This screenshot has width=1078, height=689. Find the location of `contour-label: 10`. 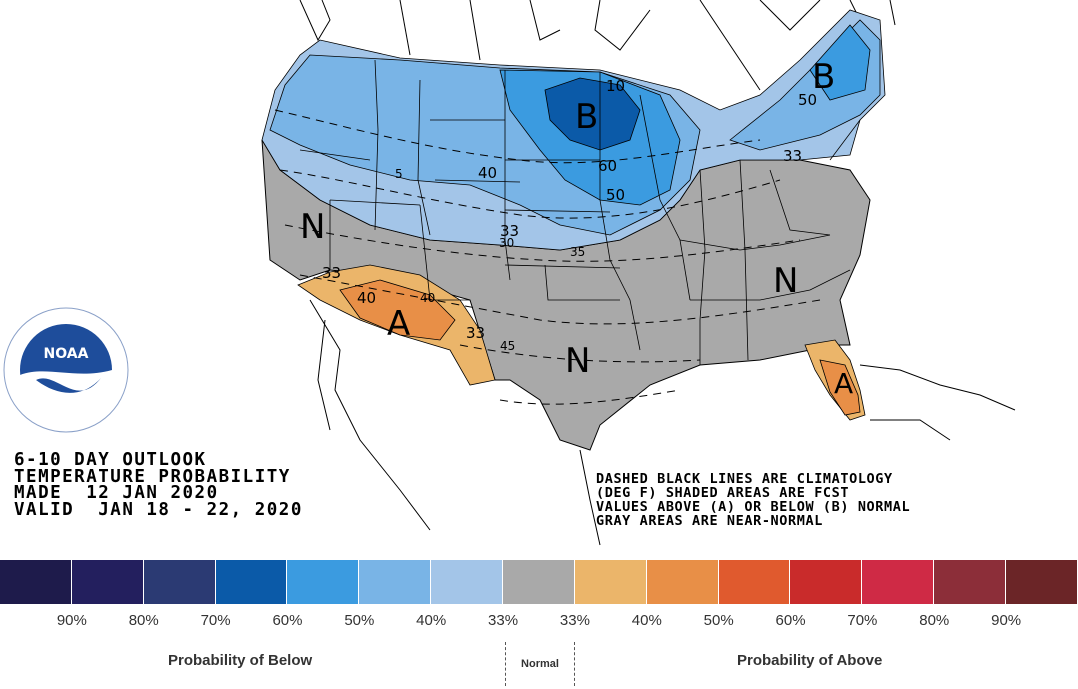

contour-label: 10 is located at coordinates (615, 86).